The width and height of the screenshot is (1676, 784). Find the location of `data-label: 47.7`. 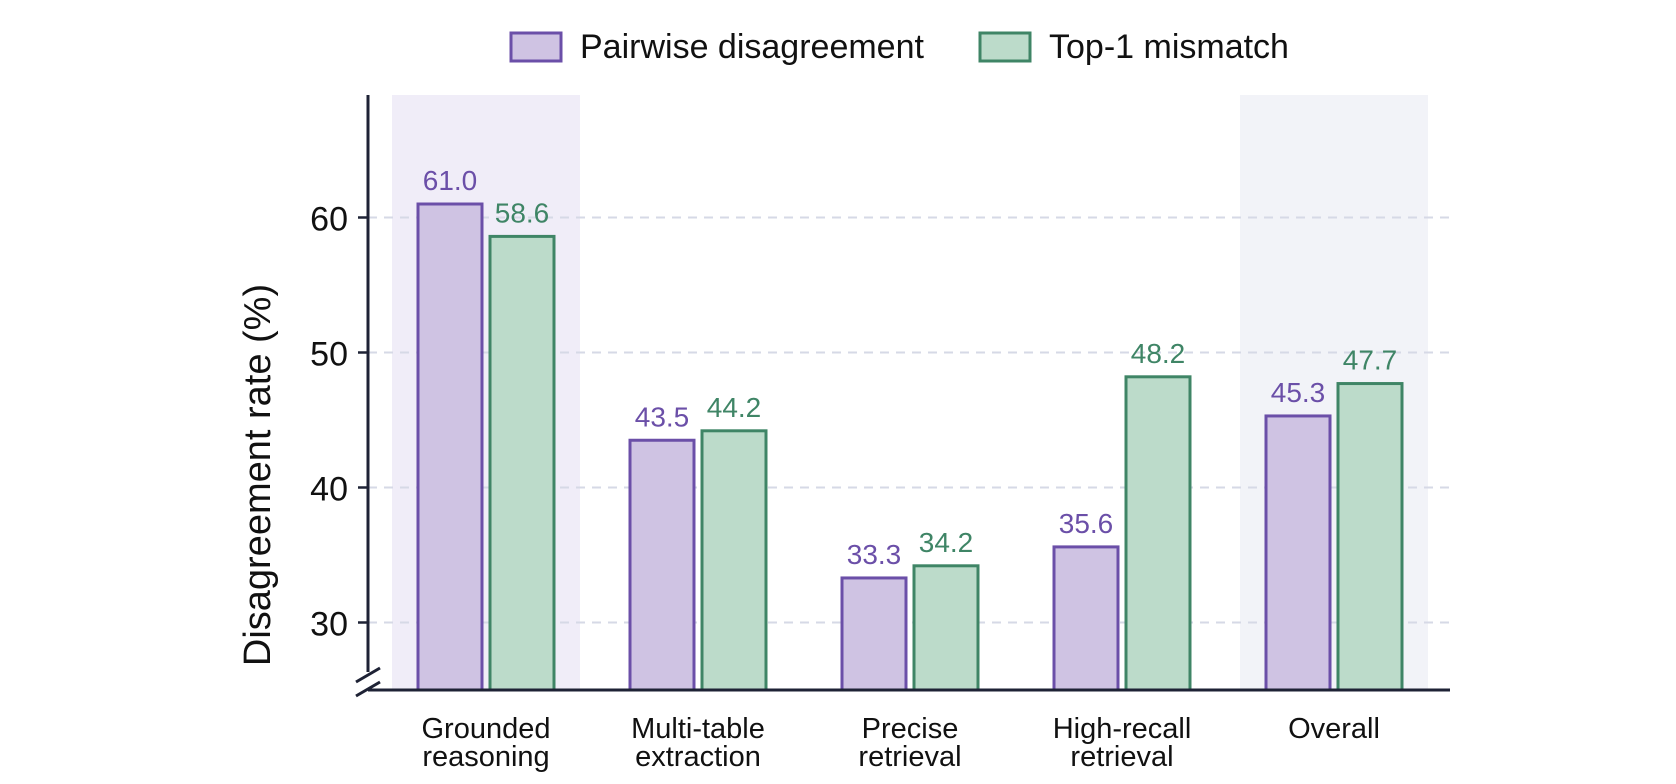

data-label: 47.7 is located at coordinates (1370, 360).